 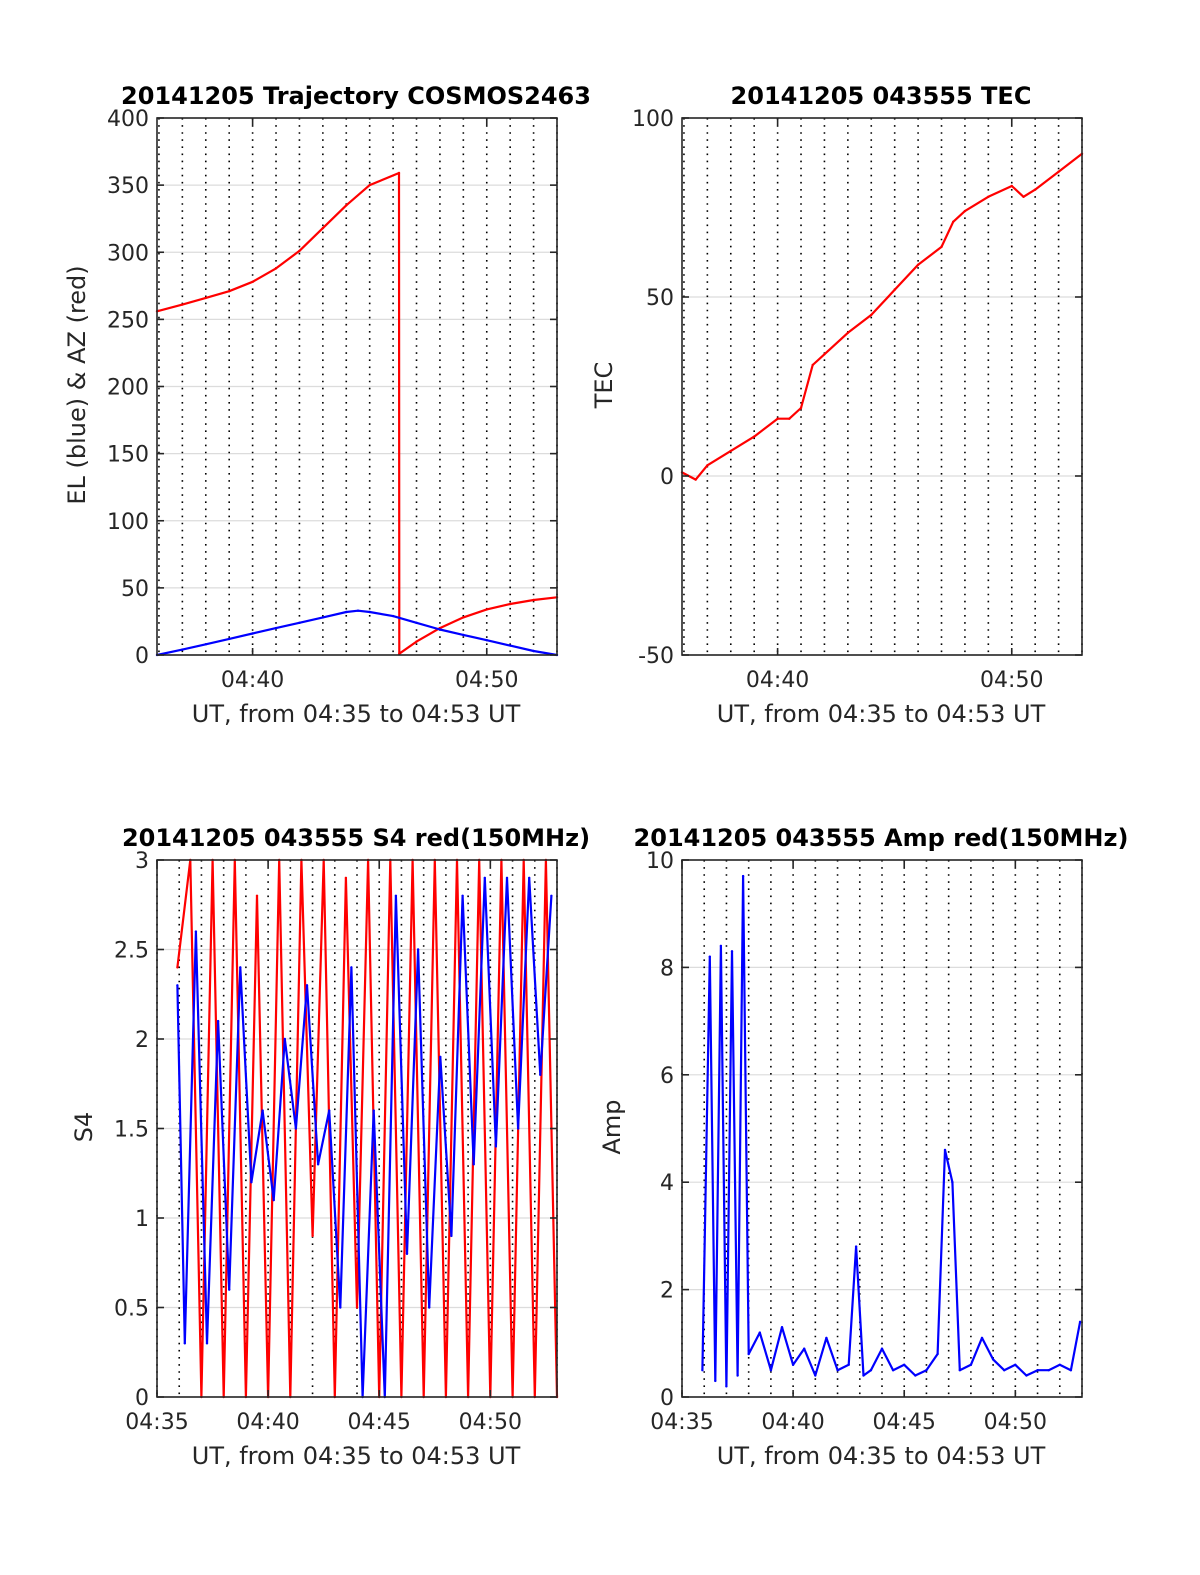 I want to click on y-axis-label: EL (blue) & AZ (red), so click(x=77, y=384).